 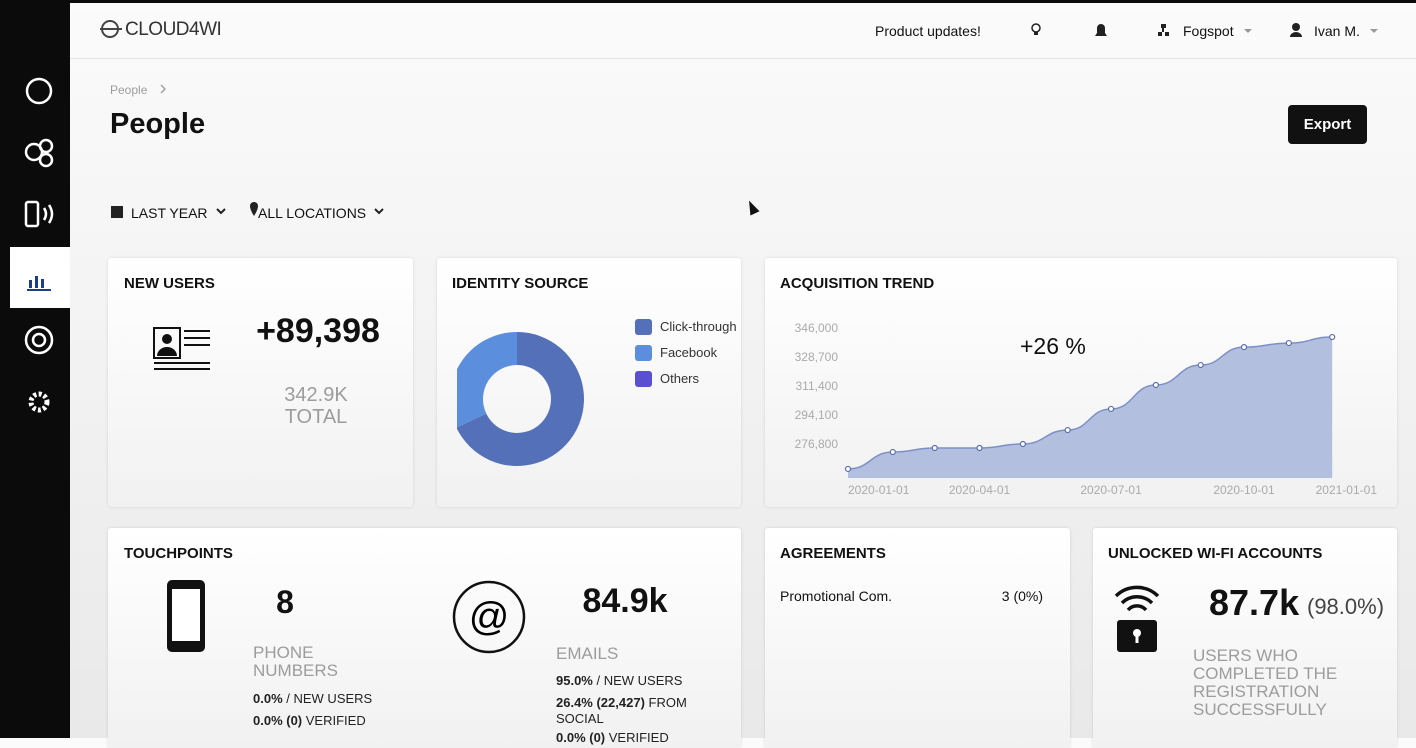 I want to click on legend-label: Others, so click(x=680, y=378).